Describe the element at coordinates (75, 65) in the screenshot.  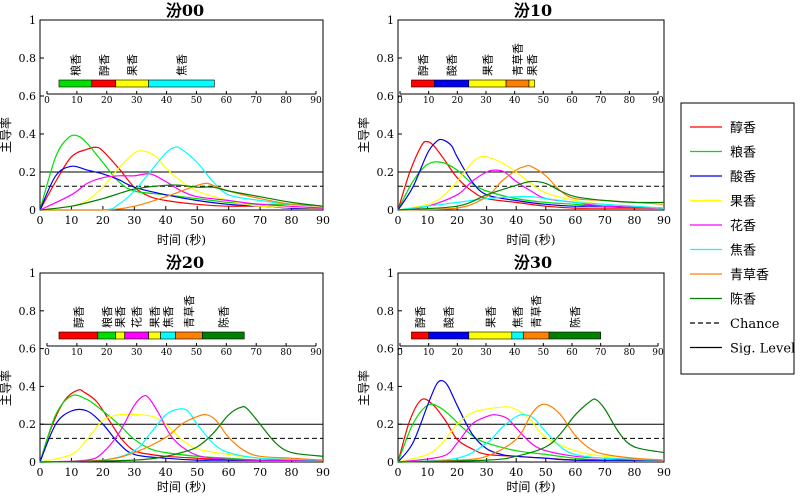
I see `dominance-segment-label: 粮香` at that location.